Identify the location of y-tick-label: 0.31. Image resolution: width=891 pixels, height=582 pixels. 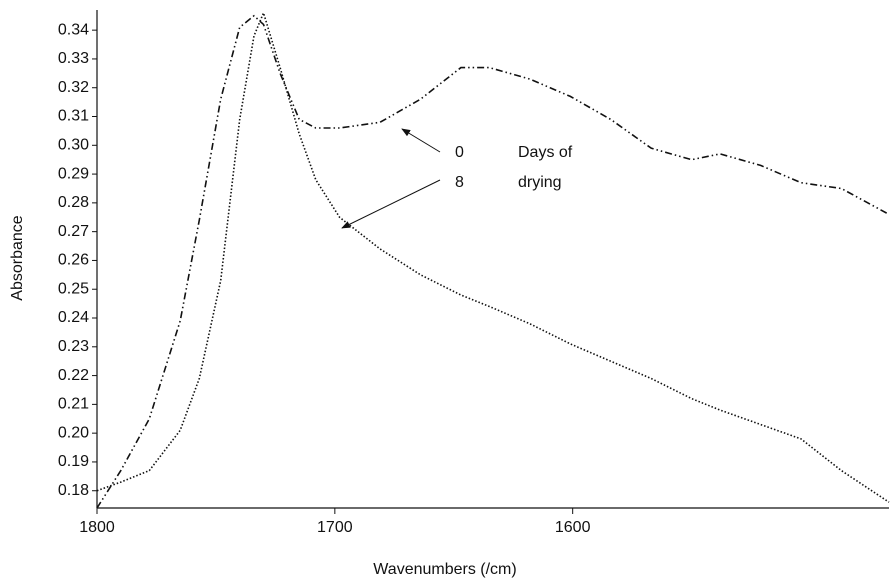
(73, 116).